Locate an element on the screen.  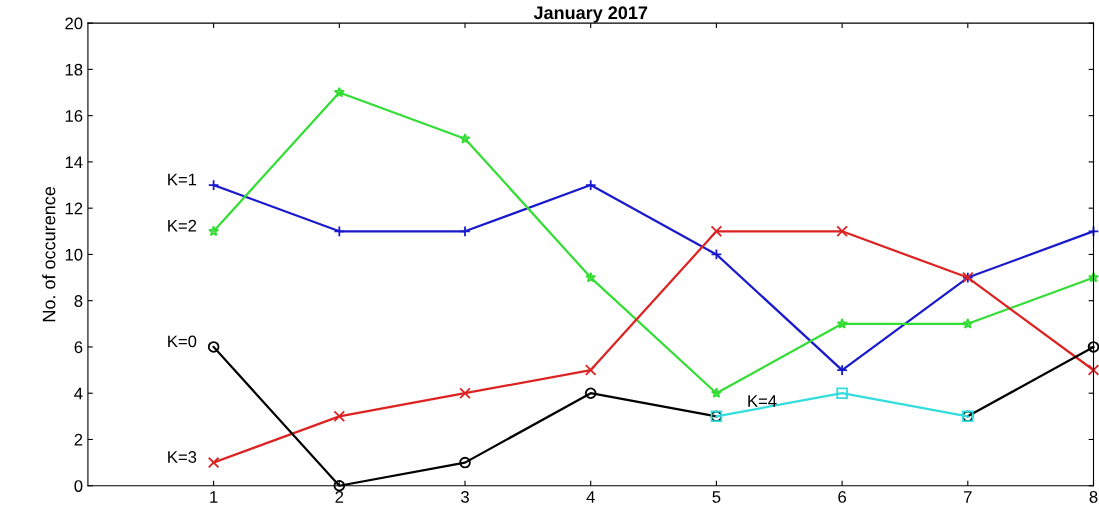
x-tick-label: 4 is located at coordinates (590, 497).